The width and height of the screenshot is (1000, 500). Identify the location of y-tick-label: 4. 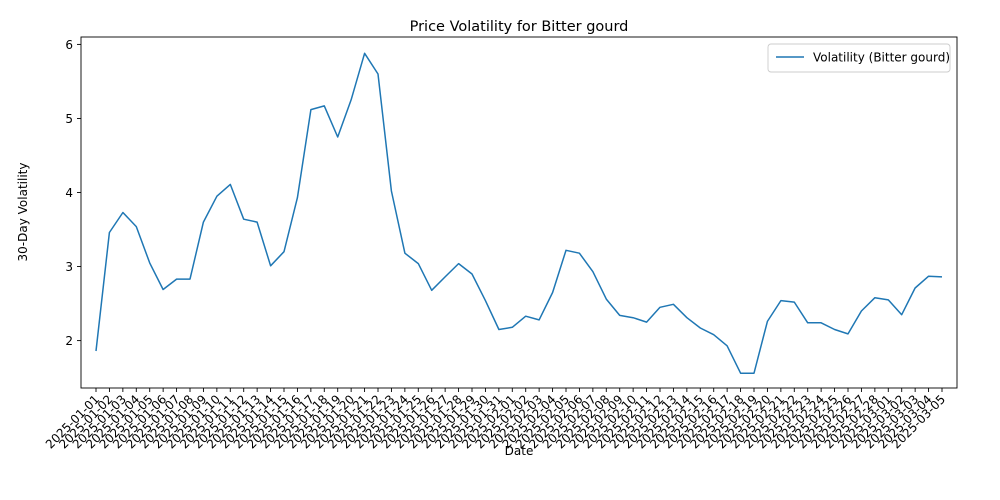
(69, 193).